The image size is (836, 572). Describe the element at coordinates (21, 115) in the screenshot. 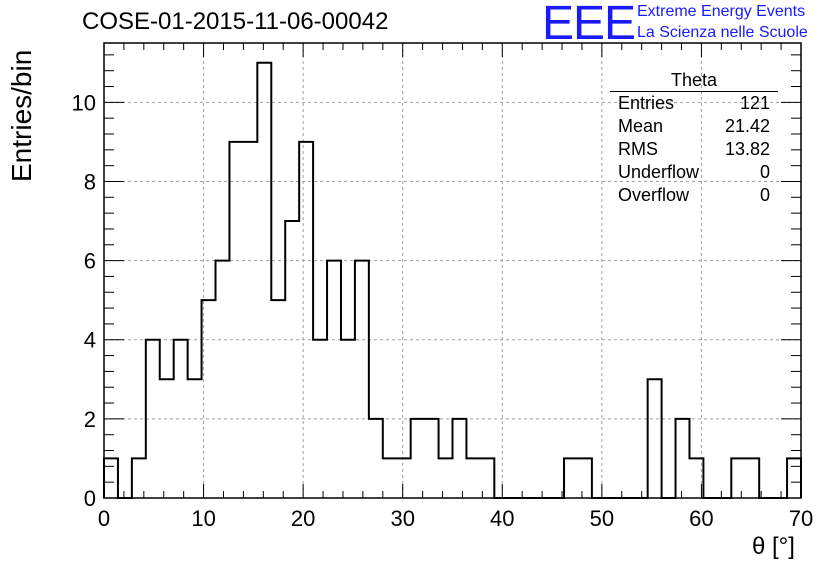

I see `y-axis-label: Entries/bin` at that location.